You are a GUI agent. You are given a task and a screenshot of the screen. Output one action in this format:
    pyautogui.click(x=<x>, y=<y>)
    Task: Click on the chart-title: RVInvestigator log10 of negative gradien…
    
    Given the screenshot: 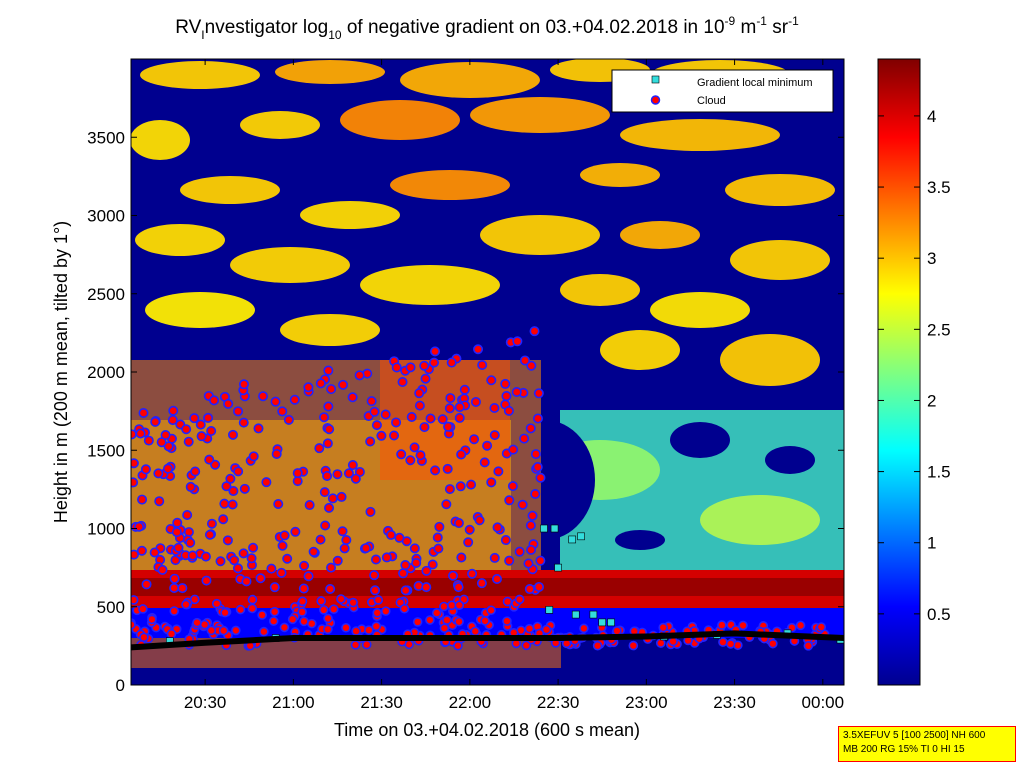 What is the action you would take?
    pyautogui.click(x=487, y=28)
    